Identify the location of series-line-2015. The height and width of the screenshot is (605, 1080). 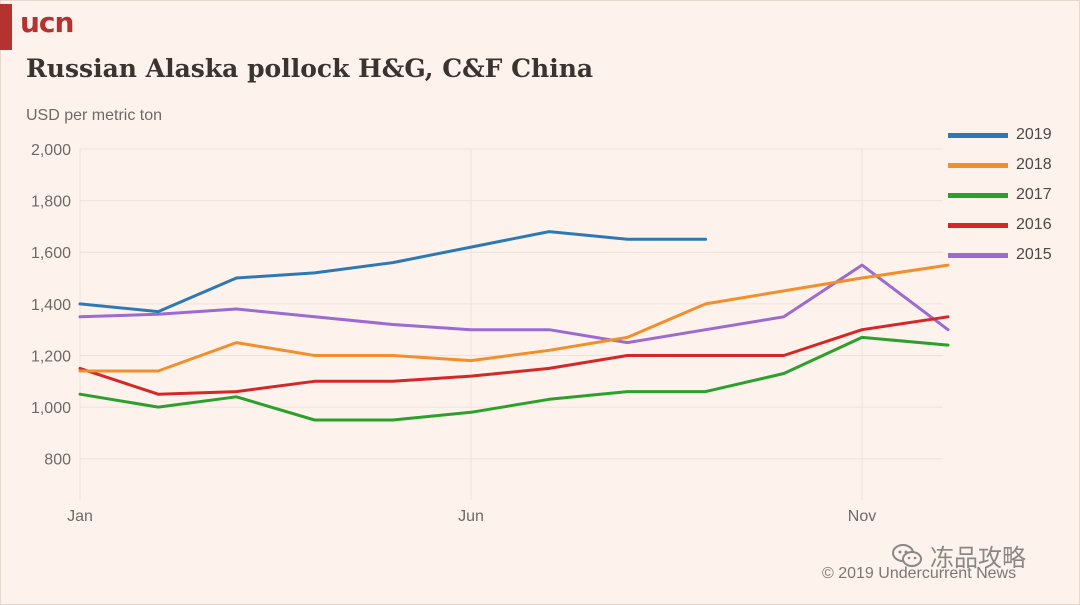
(514, 304).